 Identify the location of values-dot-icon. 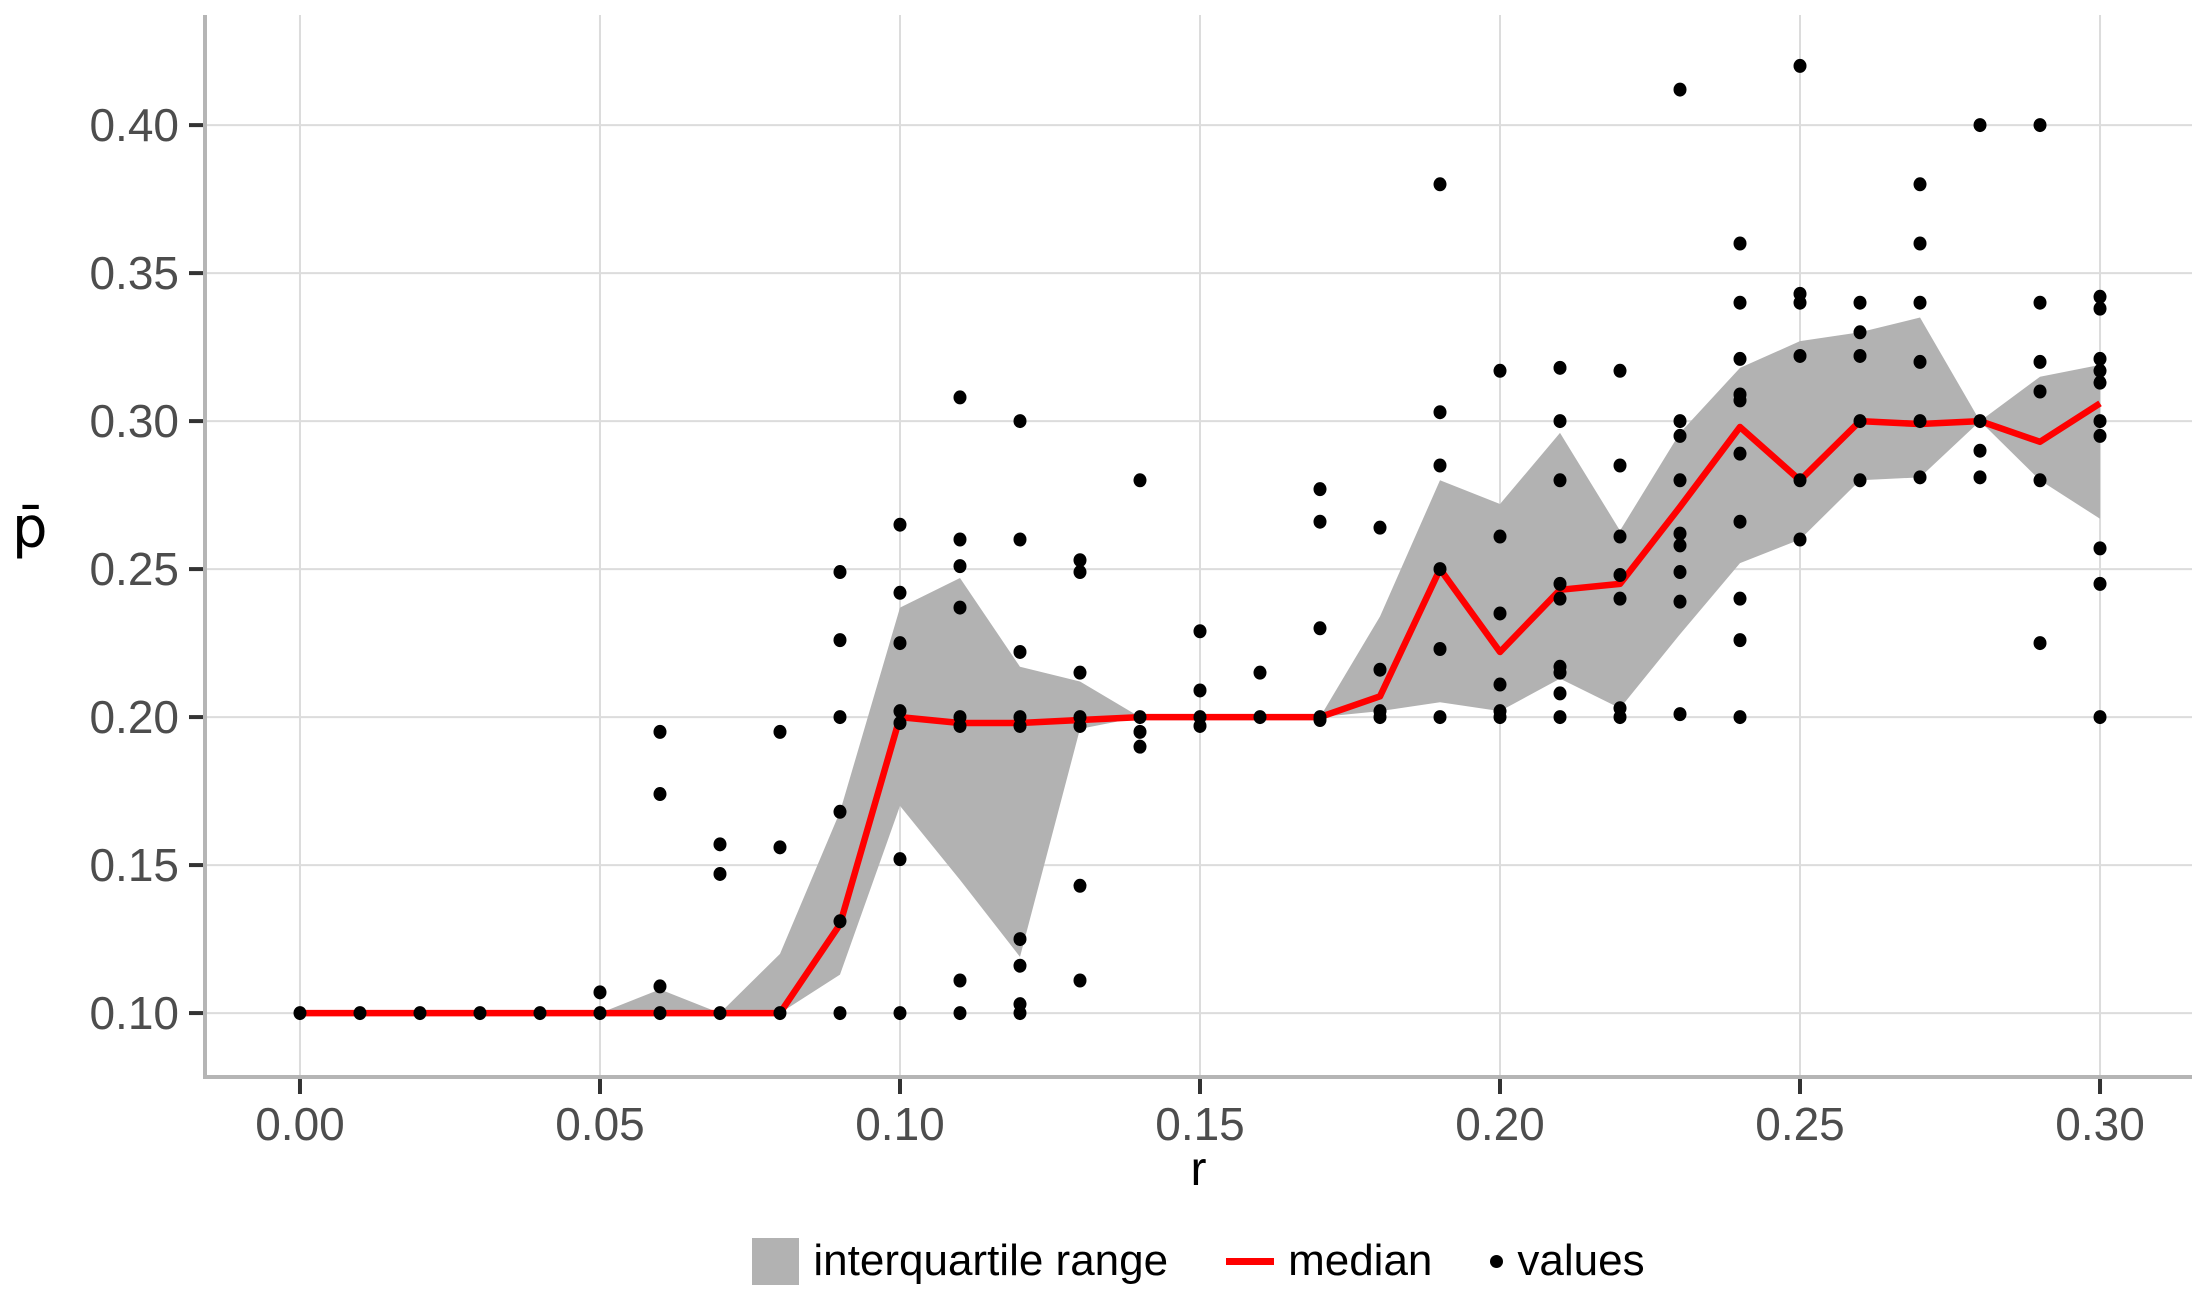
(1497, 1261).